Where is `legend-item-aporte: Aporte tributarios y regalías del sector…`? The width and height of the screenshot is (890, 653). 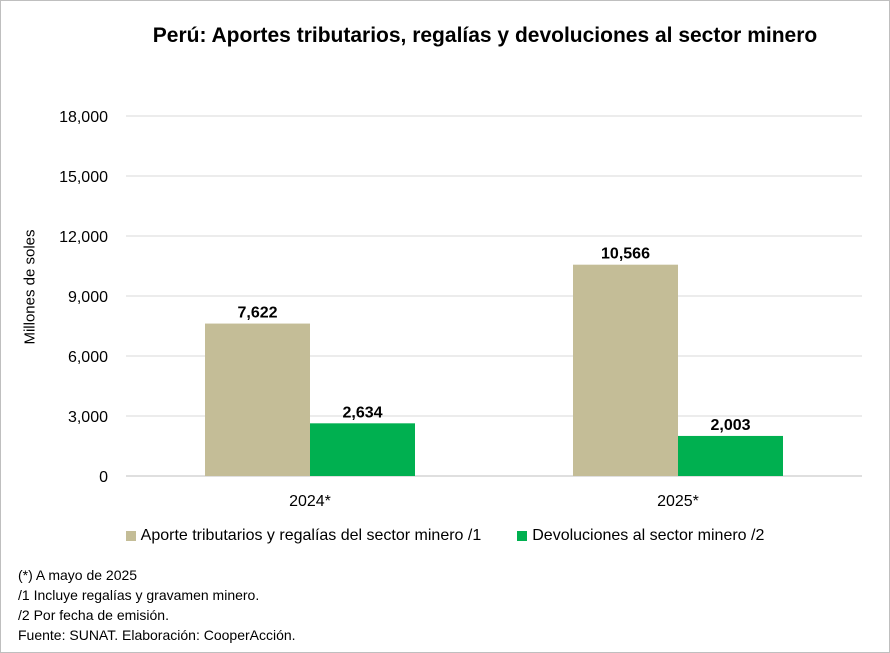 legend-item-aporte: Aporte tributarios y regalías del sector… is located at coordinates (303, 536).